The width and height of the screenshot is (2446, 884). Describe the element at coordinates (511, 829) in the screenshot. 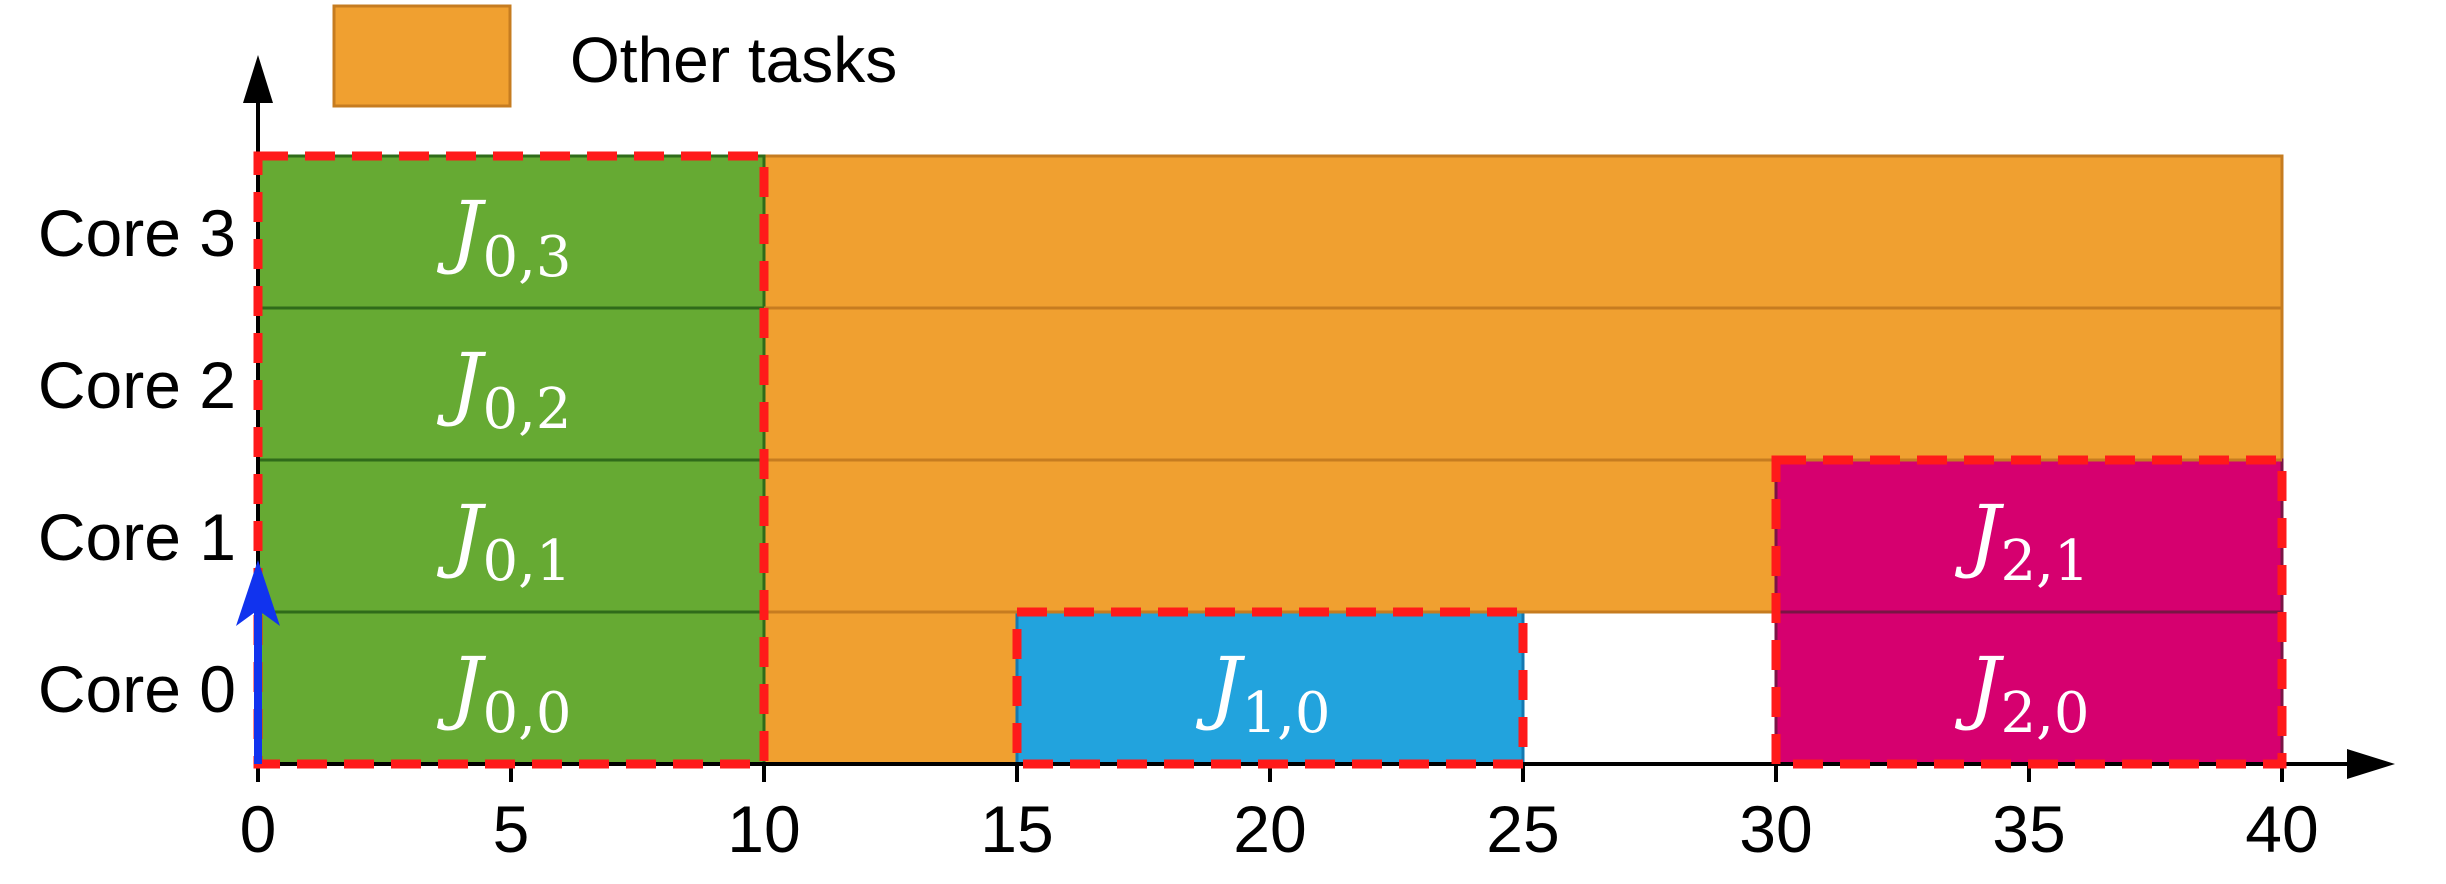

I see `x-tick-label-5: 5` at that location.